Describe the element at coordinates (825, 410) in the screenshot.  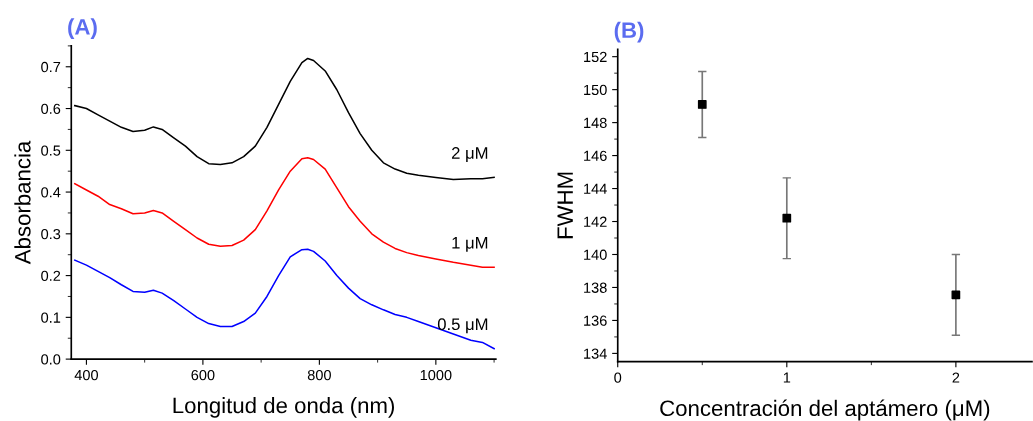
I see `x-axis-title: Concentración del aptámero (μM)` at that location.